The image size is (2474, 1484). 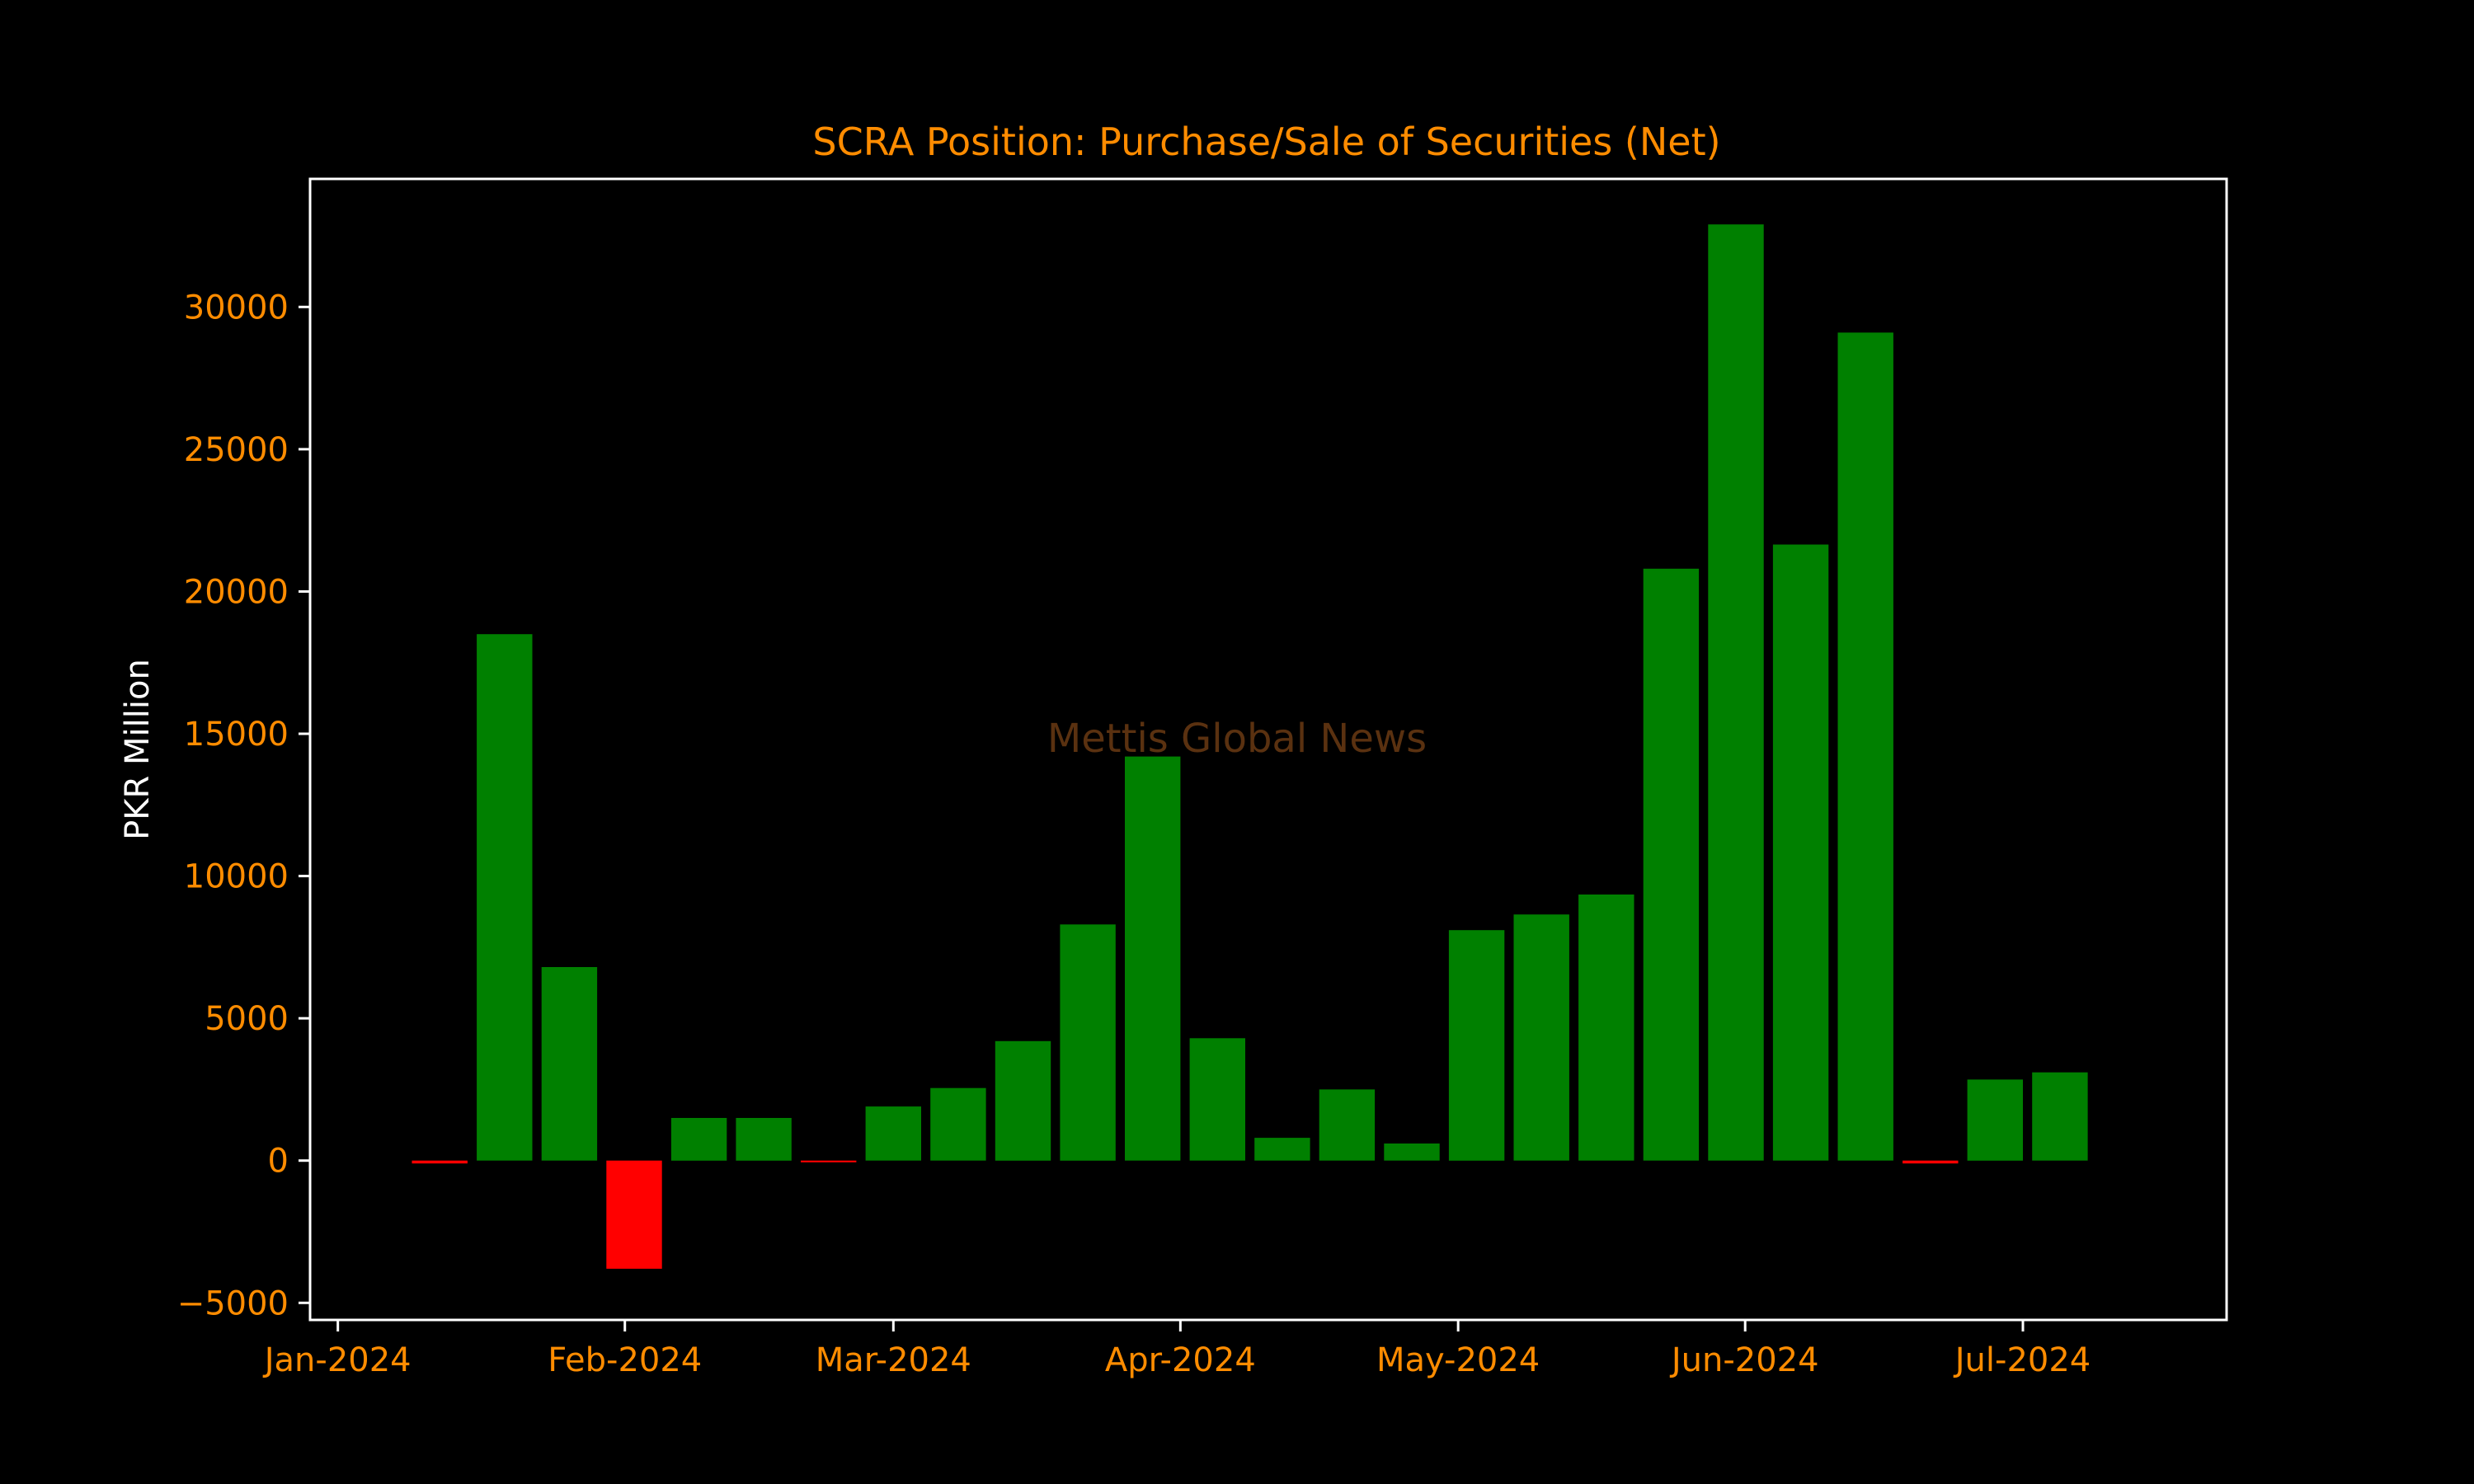 What do you see at coordinates (1180, 1360) in the screenshot?
I see `x-tick-label: Apr-2024` at bounding box center [1180, 1360].